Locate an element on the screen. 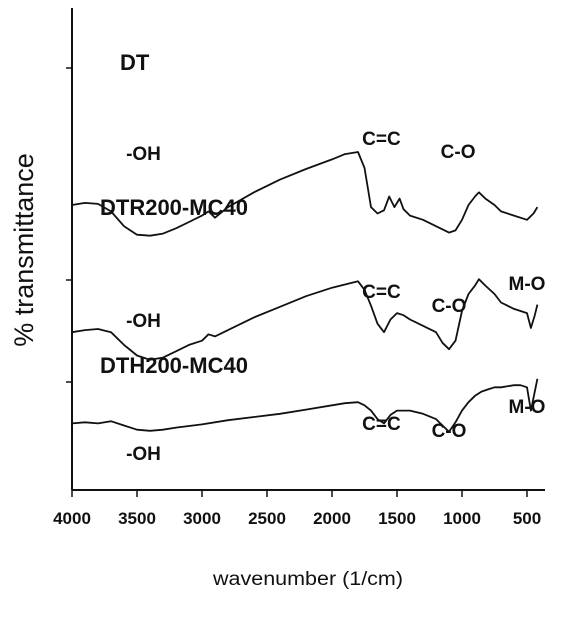 This screenshot has height=617, width=579. series-title-1: DT is located at coordinates (135, 62).